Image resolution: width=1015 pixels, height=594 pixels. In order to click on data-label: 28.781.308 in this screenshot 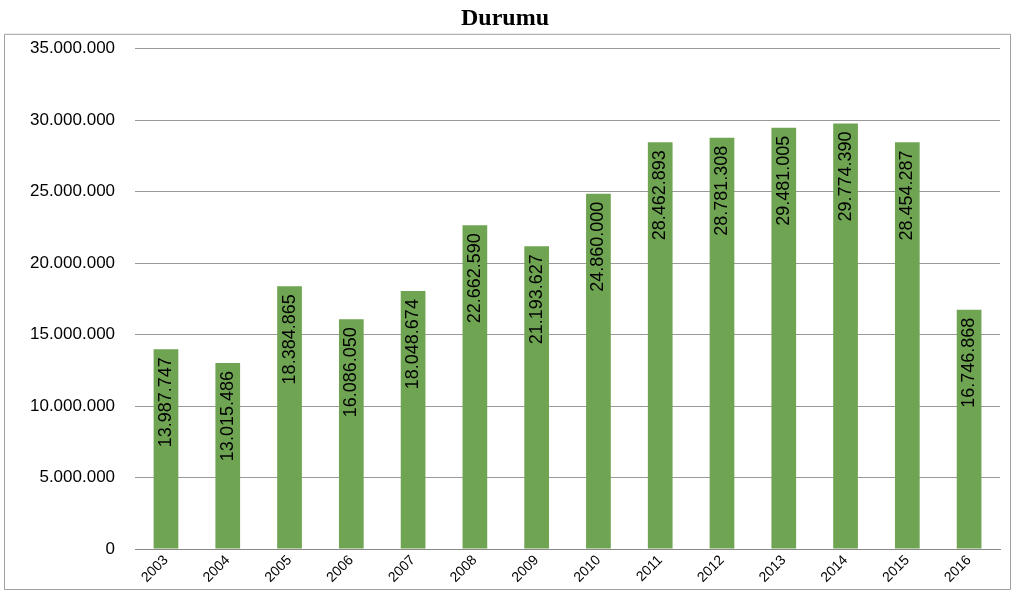, I will do `click(720, 190)`.